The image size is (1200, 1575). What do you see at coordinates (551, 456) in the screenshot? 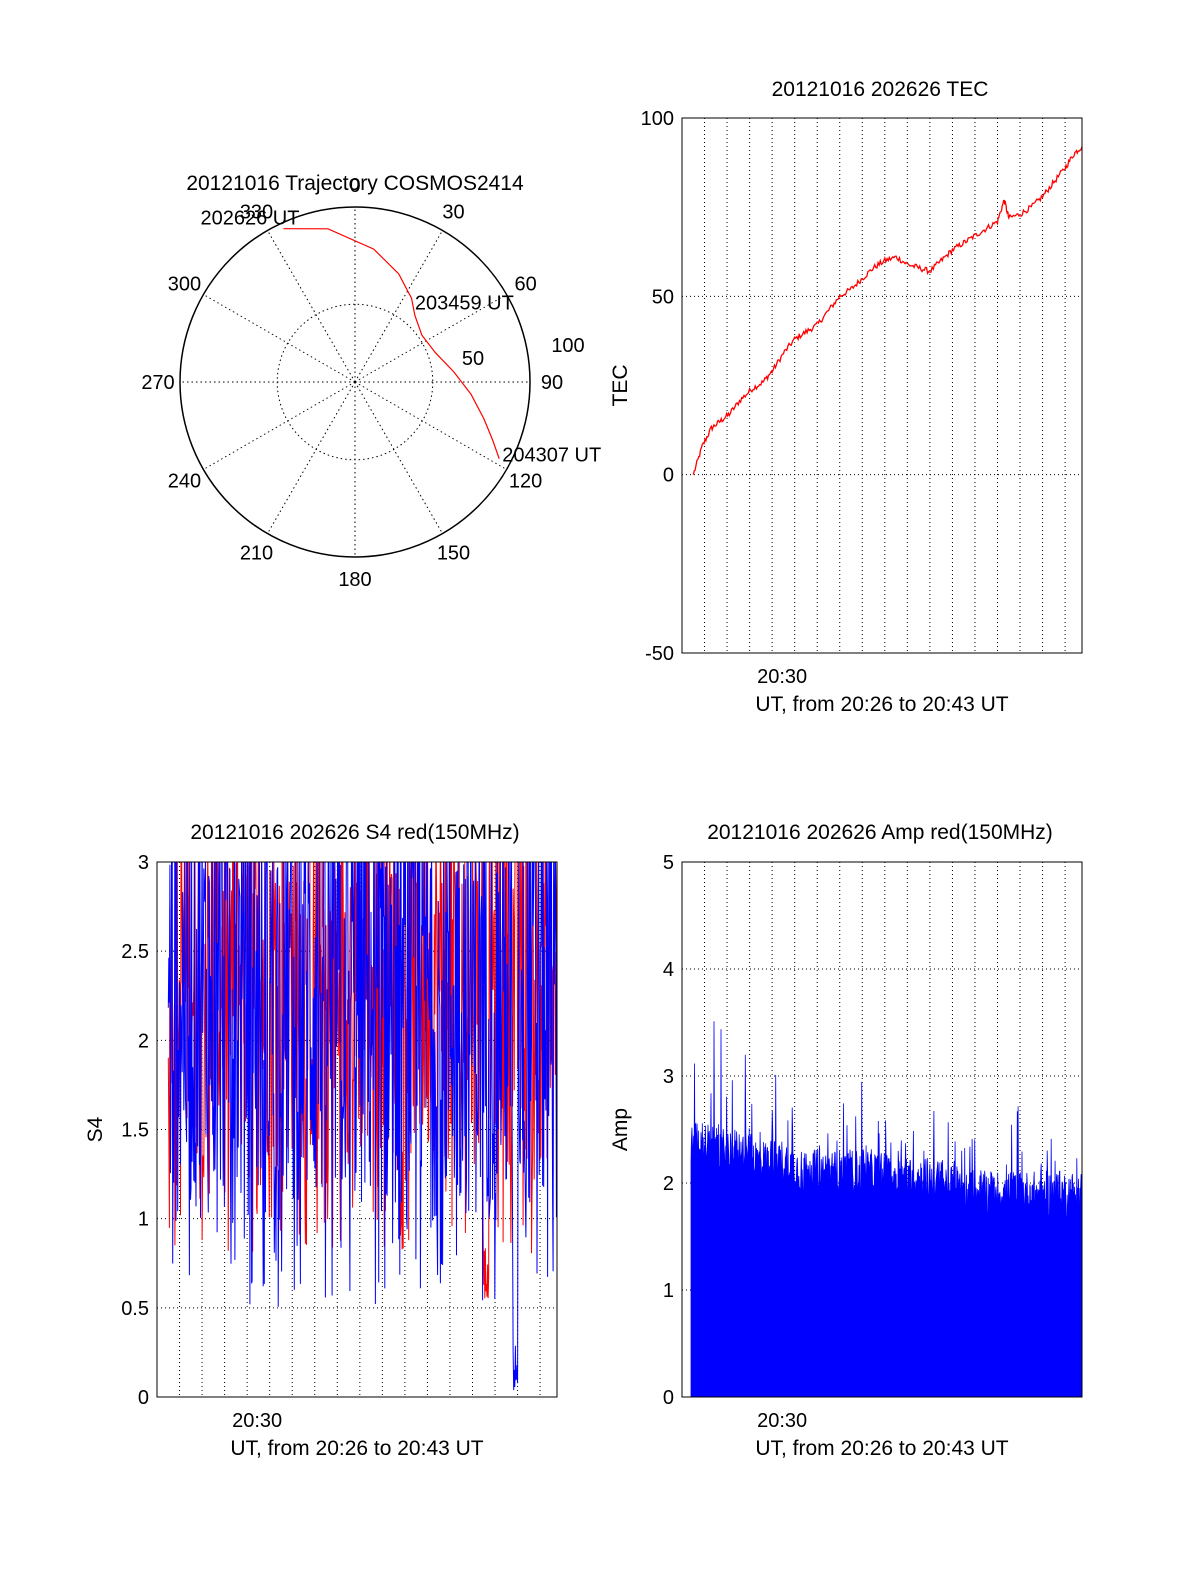
I see `track-time-label: 204307 UT` at bounding box center [551, 456].